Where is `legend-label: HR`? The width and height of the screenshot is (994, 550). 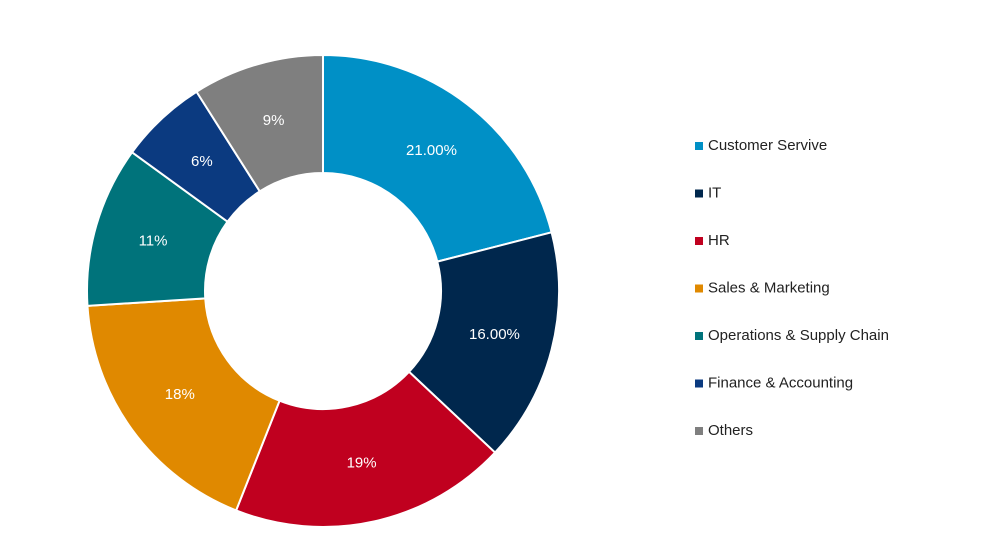
legend-label: HR is located at coordinates (719, 240).